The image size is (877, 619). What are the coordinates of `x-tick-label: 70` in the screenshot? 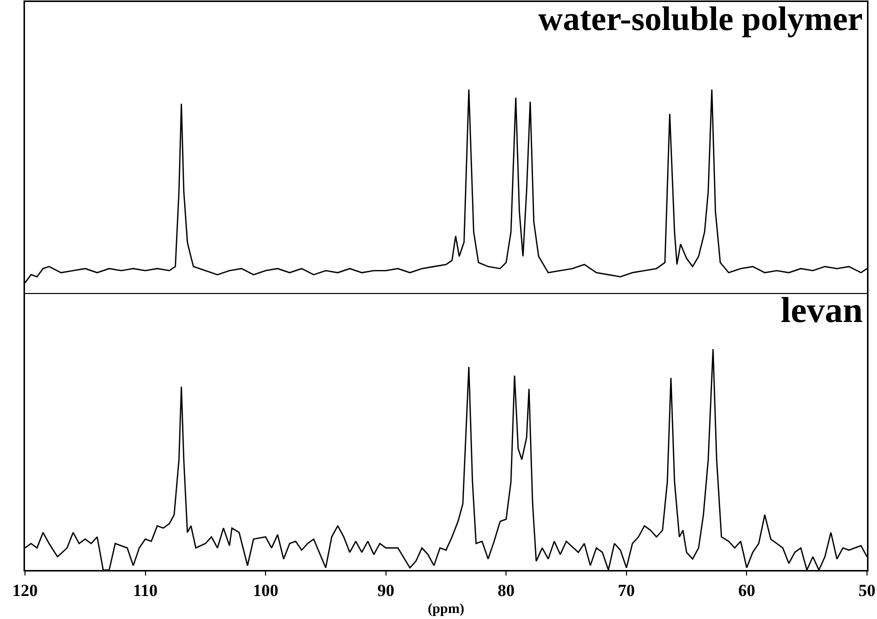 It's located at (626, 590).